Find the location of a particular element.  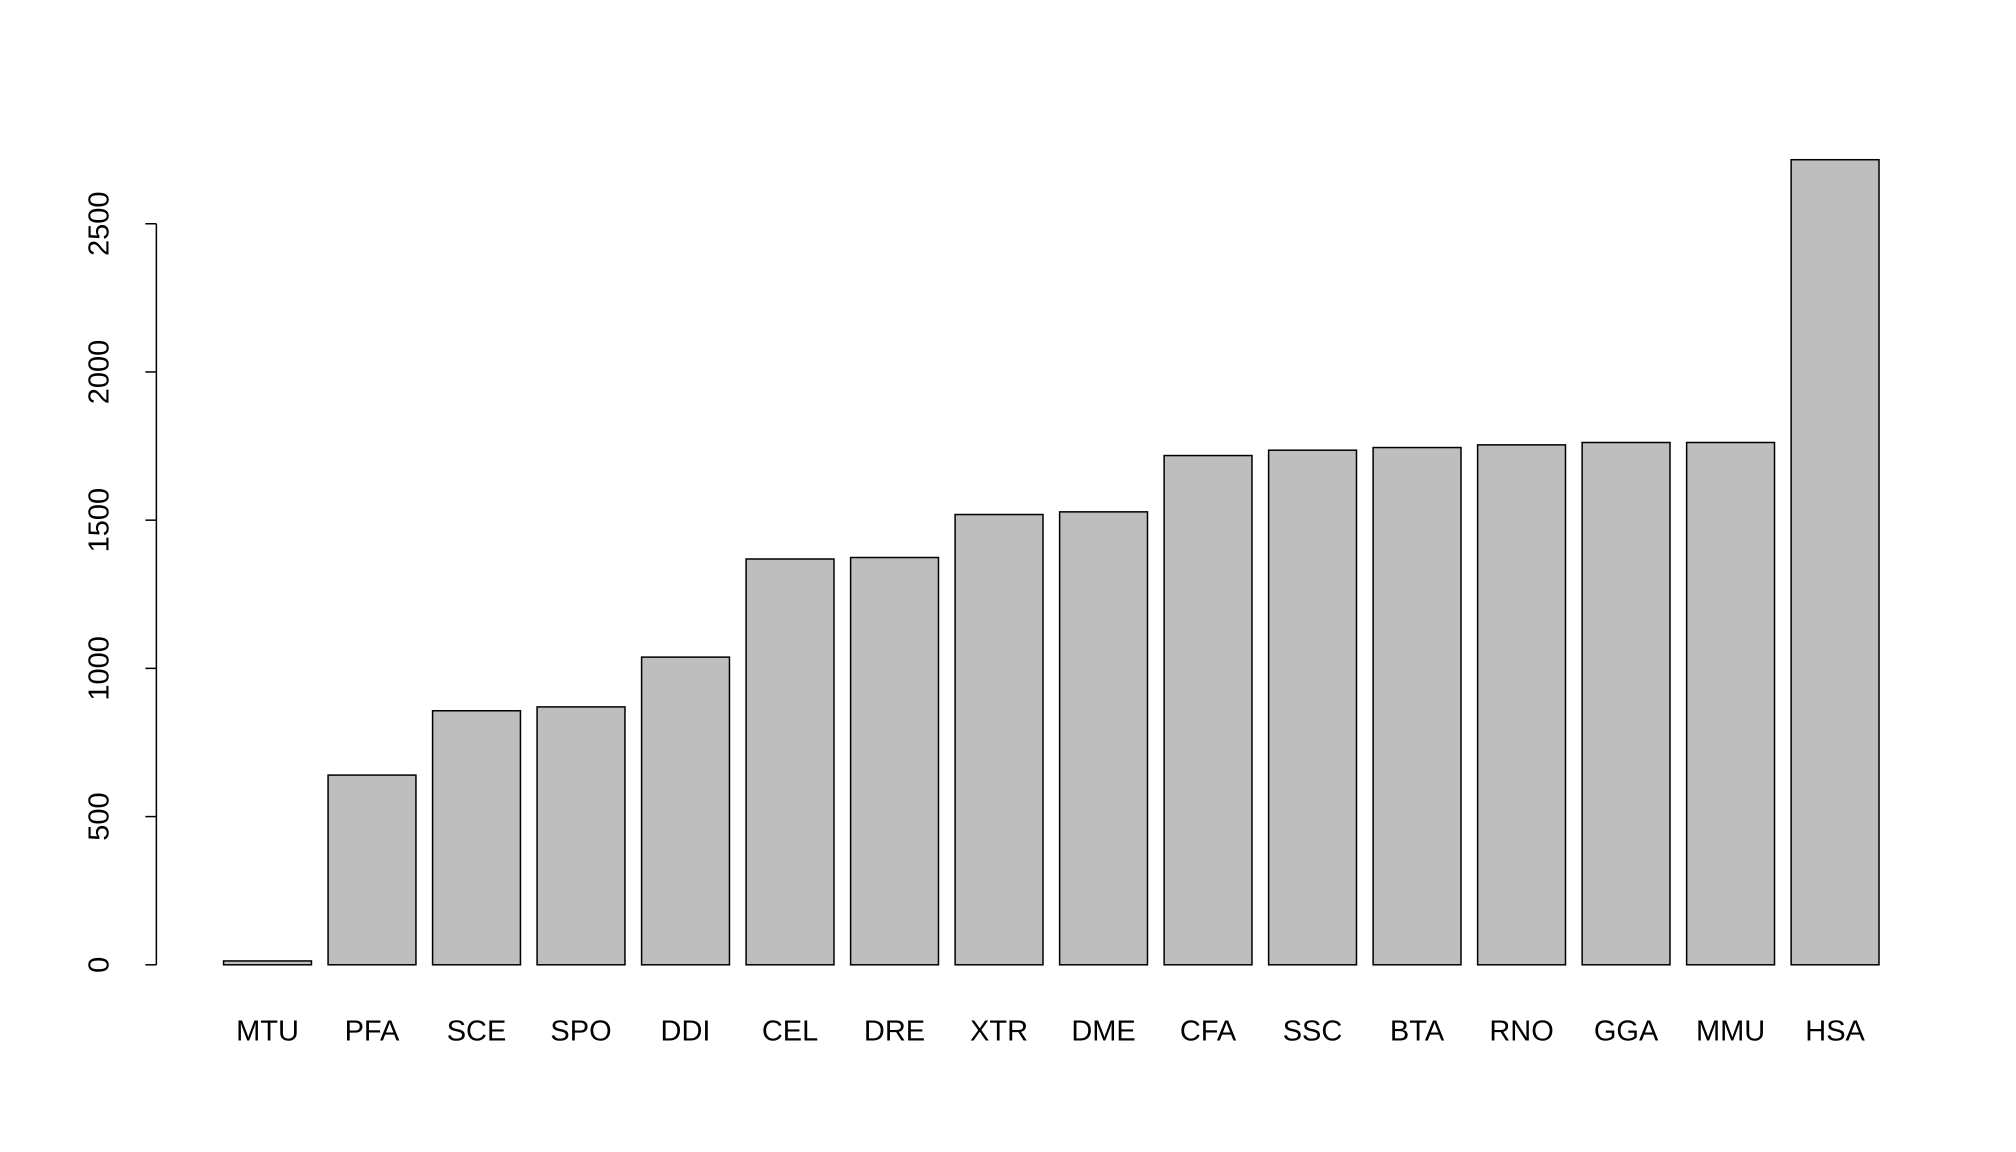

x-tick-label: CFA is located at coordinates (1208, 1032).